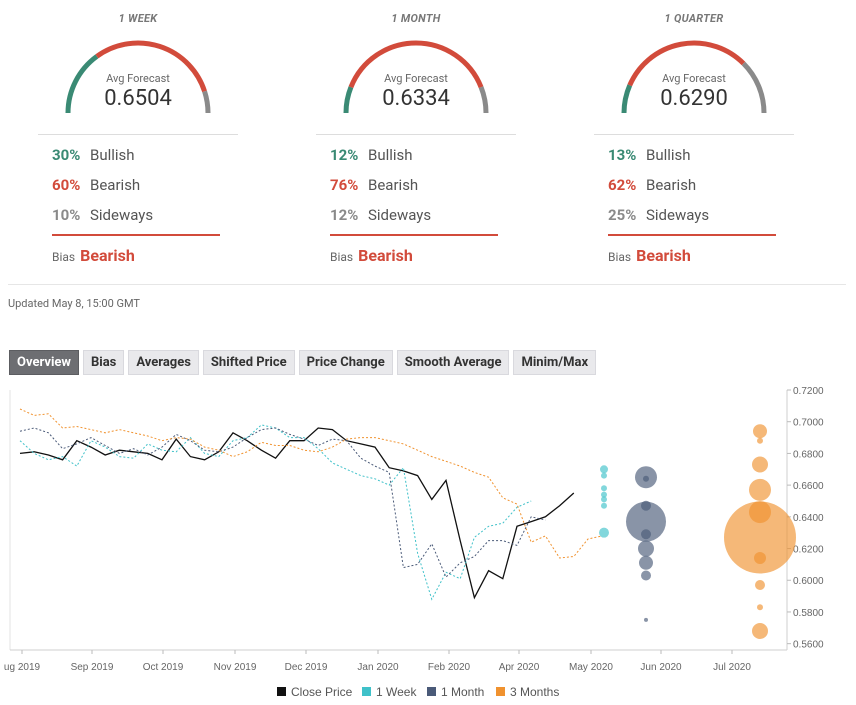 The height and width of the screenshot is (705, 856). I want to click on bullish-stat: 13% Bullish, so click(649, 155).